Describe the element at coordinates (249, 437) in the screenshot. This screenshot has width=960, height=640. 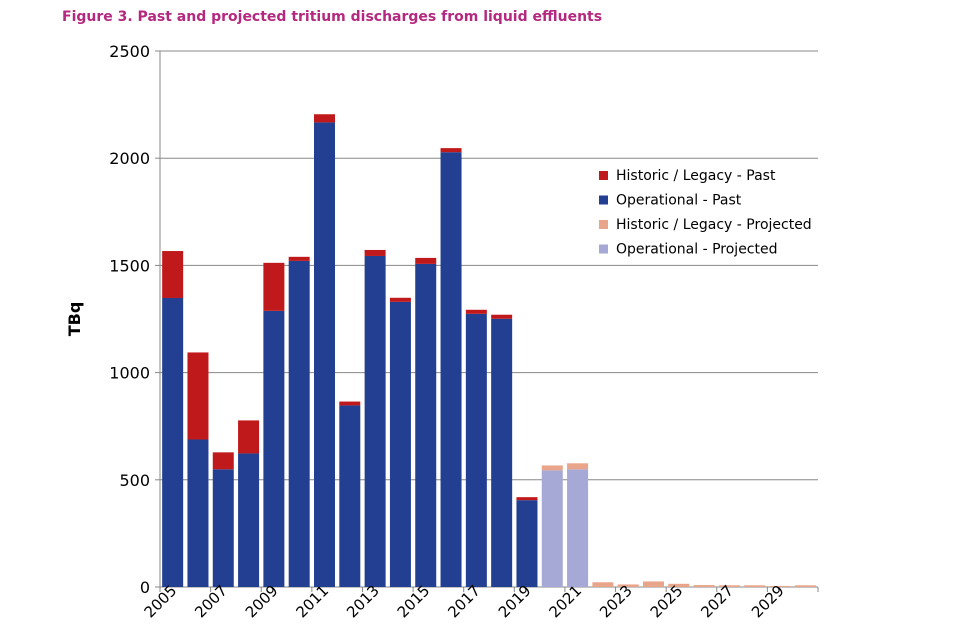
I see `bar-historic-legacy-past-2008` at that location.